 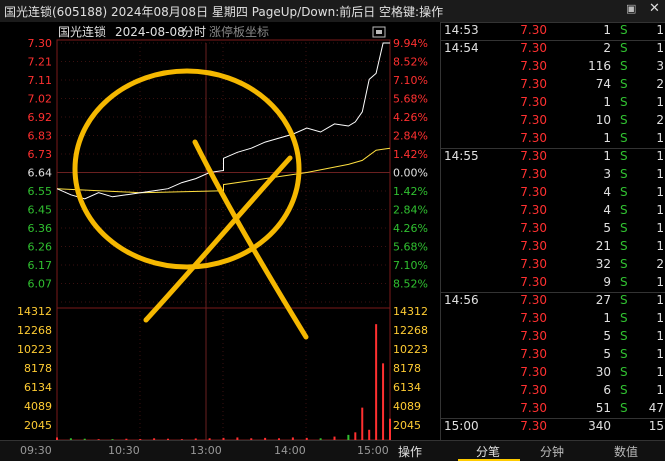 I want to click on tick-cnt: 3, so click(x=660, y=66).